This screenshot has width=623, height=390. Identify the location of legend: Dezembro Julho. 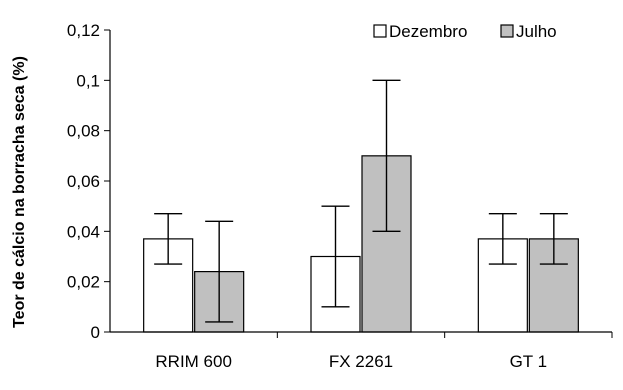
(465, 31).